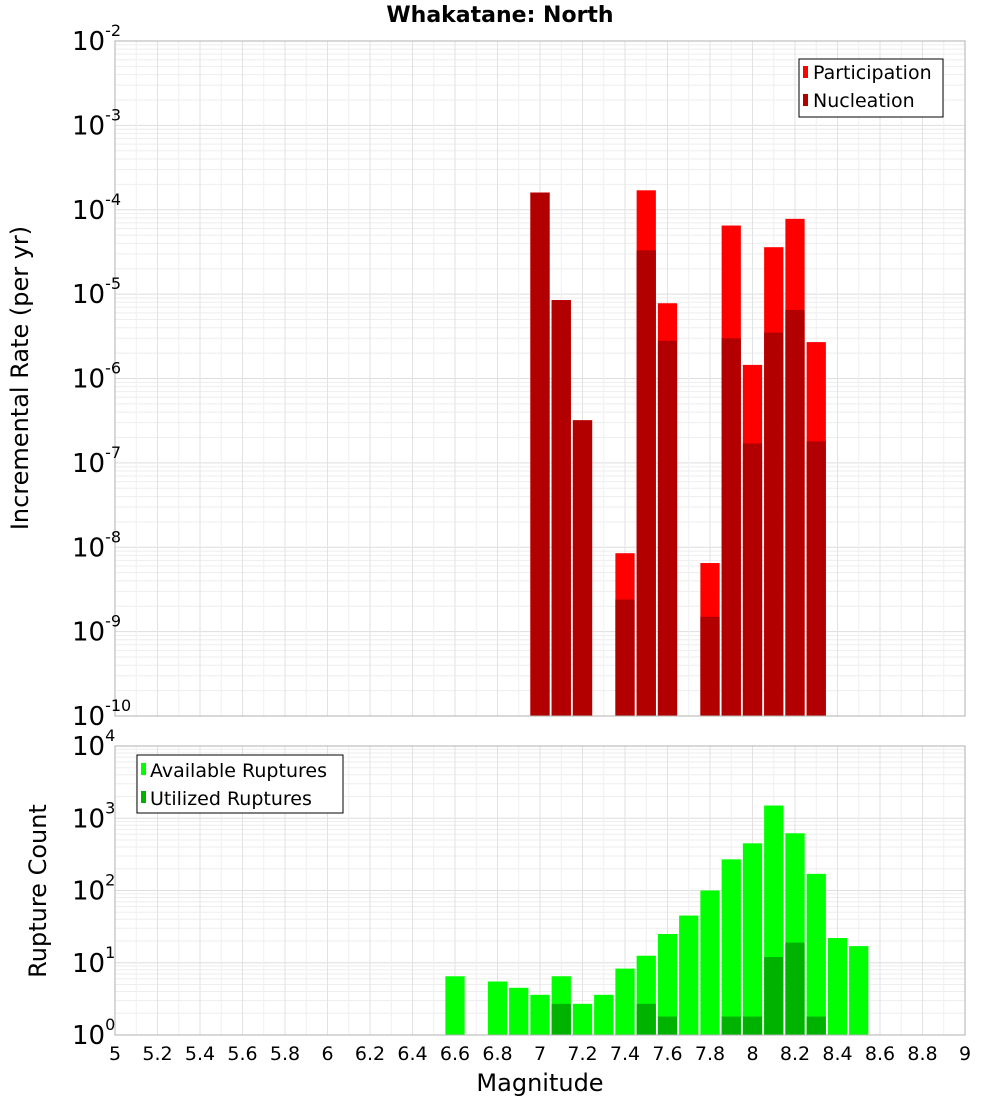 Image resolution: width=1000 pixels, height=1100 pixels. Describe the element at coordinates (115, 1054) in the screenshot. I see `x-tick-label: 5` at that location.